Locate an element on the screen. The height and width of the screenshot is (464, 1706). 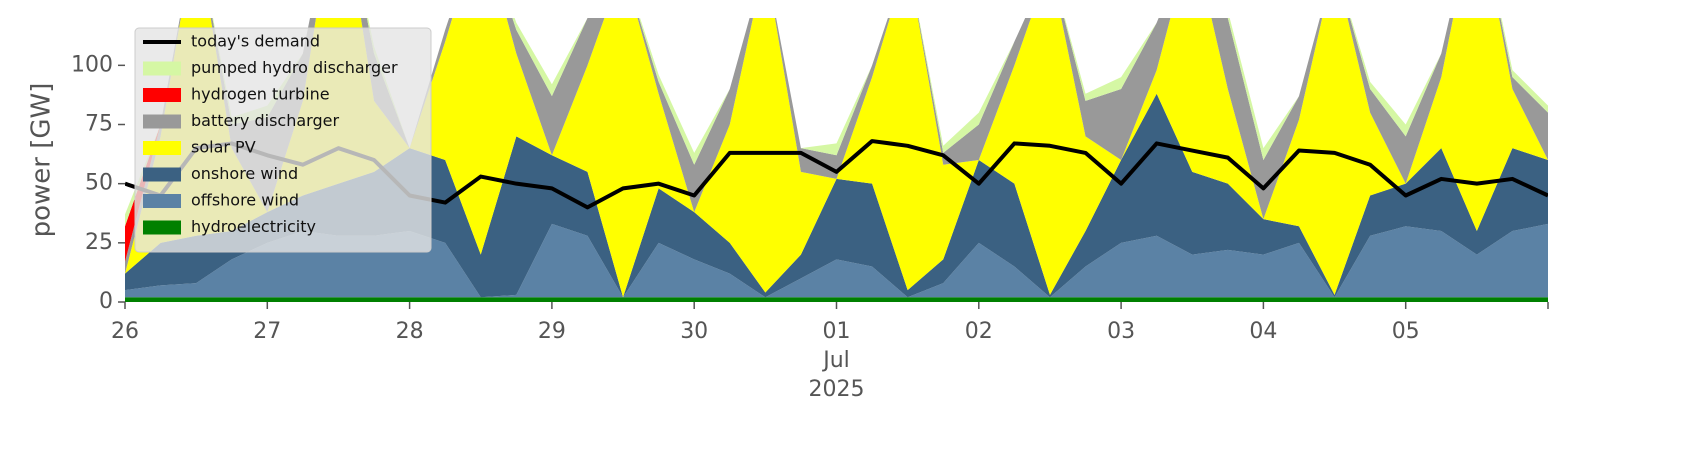
y-tick-label: 100 is located at coordinates (92, 64).